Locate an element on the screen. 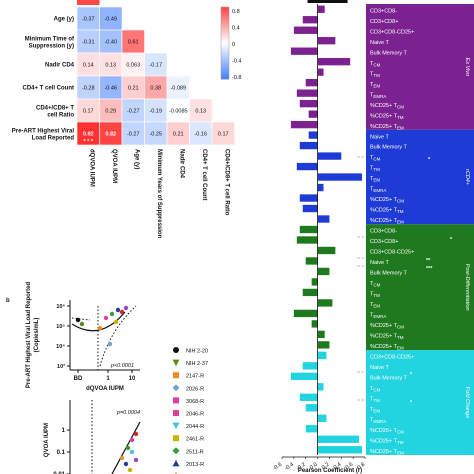  x-tick-label: -0.6 is located at coordinates (277, 467).